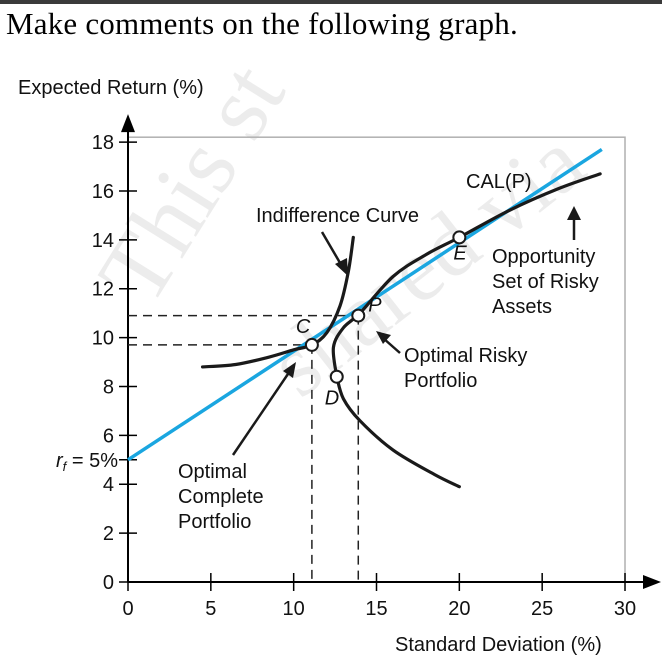  What do you see at coordinates (262, 23) in the screenshot?
I see `question-text: Make comments on the following graph.` at bounding box center [262, 23].